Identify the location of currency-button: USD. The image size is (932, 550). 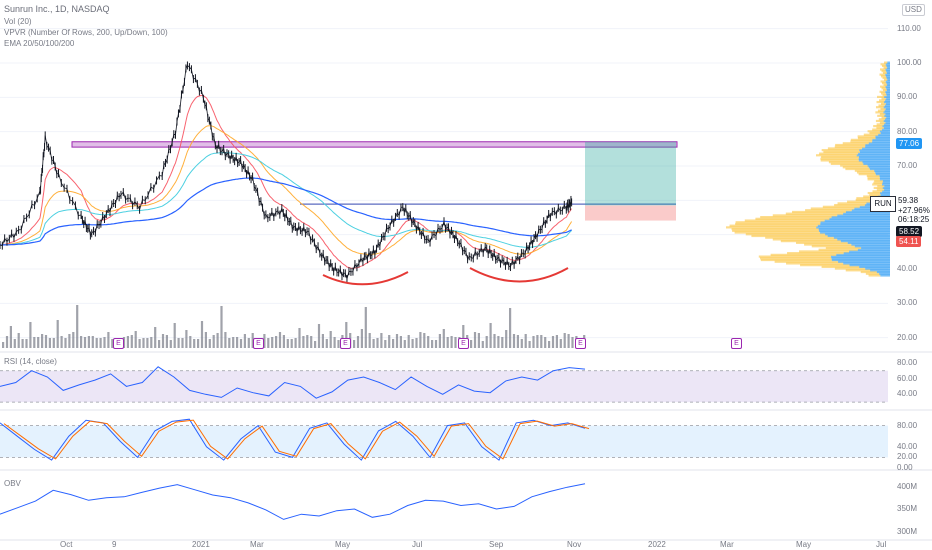
(913, 10).